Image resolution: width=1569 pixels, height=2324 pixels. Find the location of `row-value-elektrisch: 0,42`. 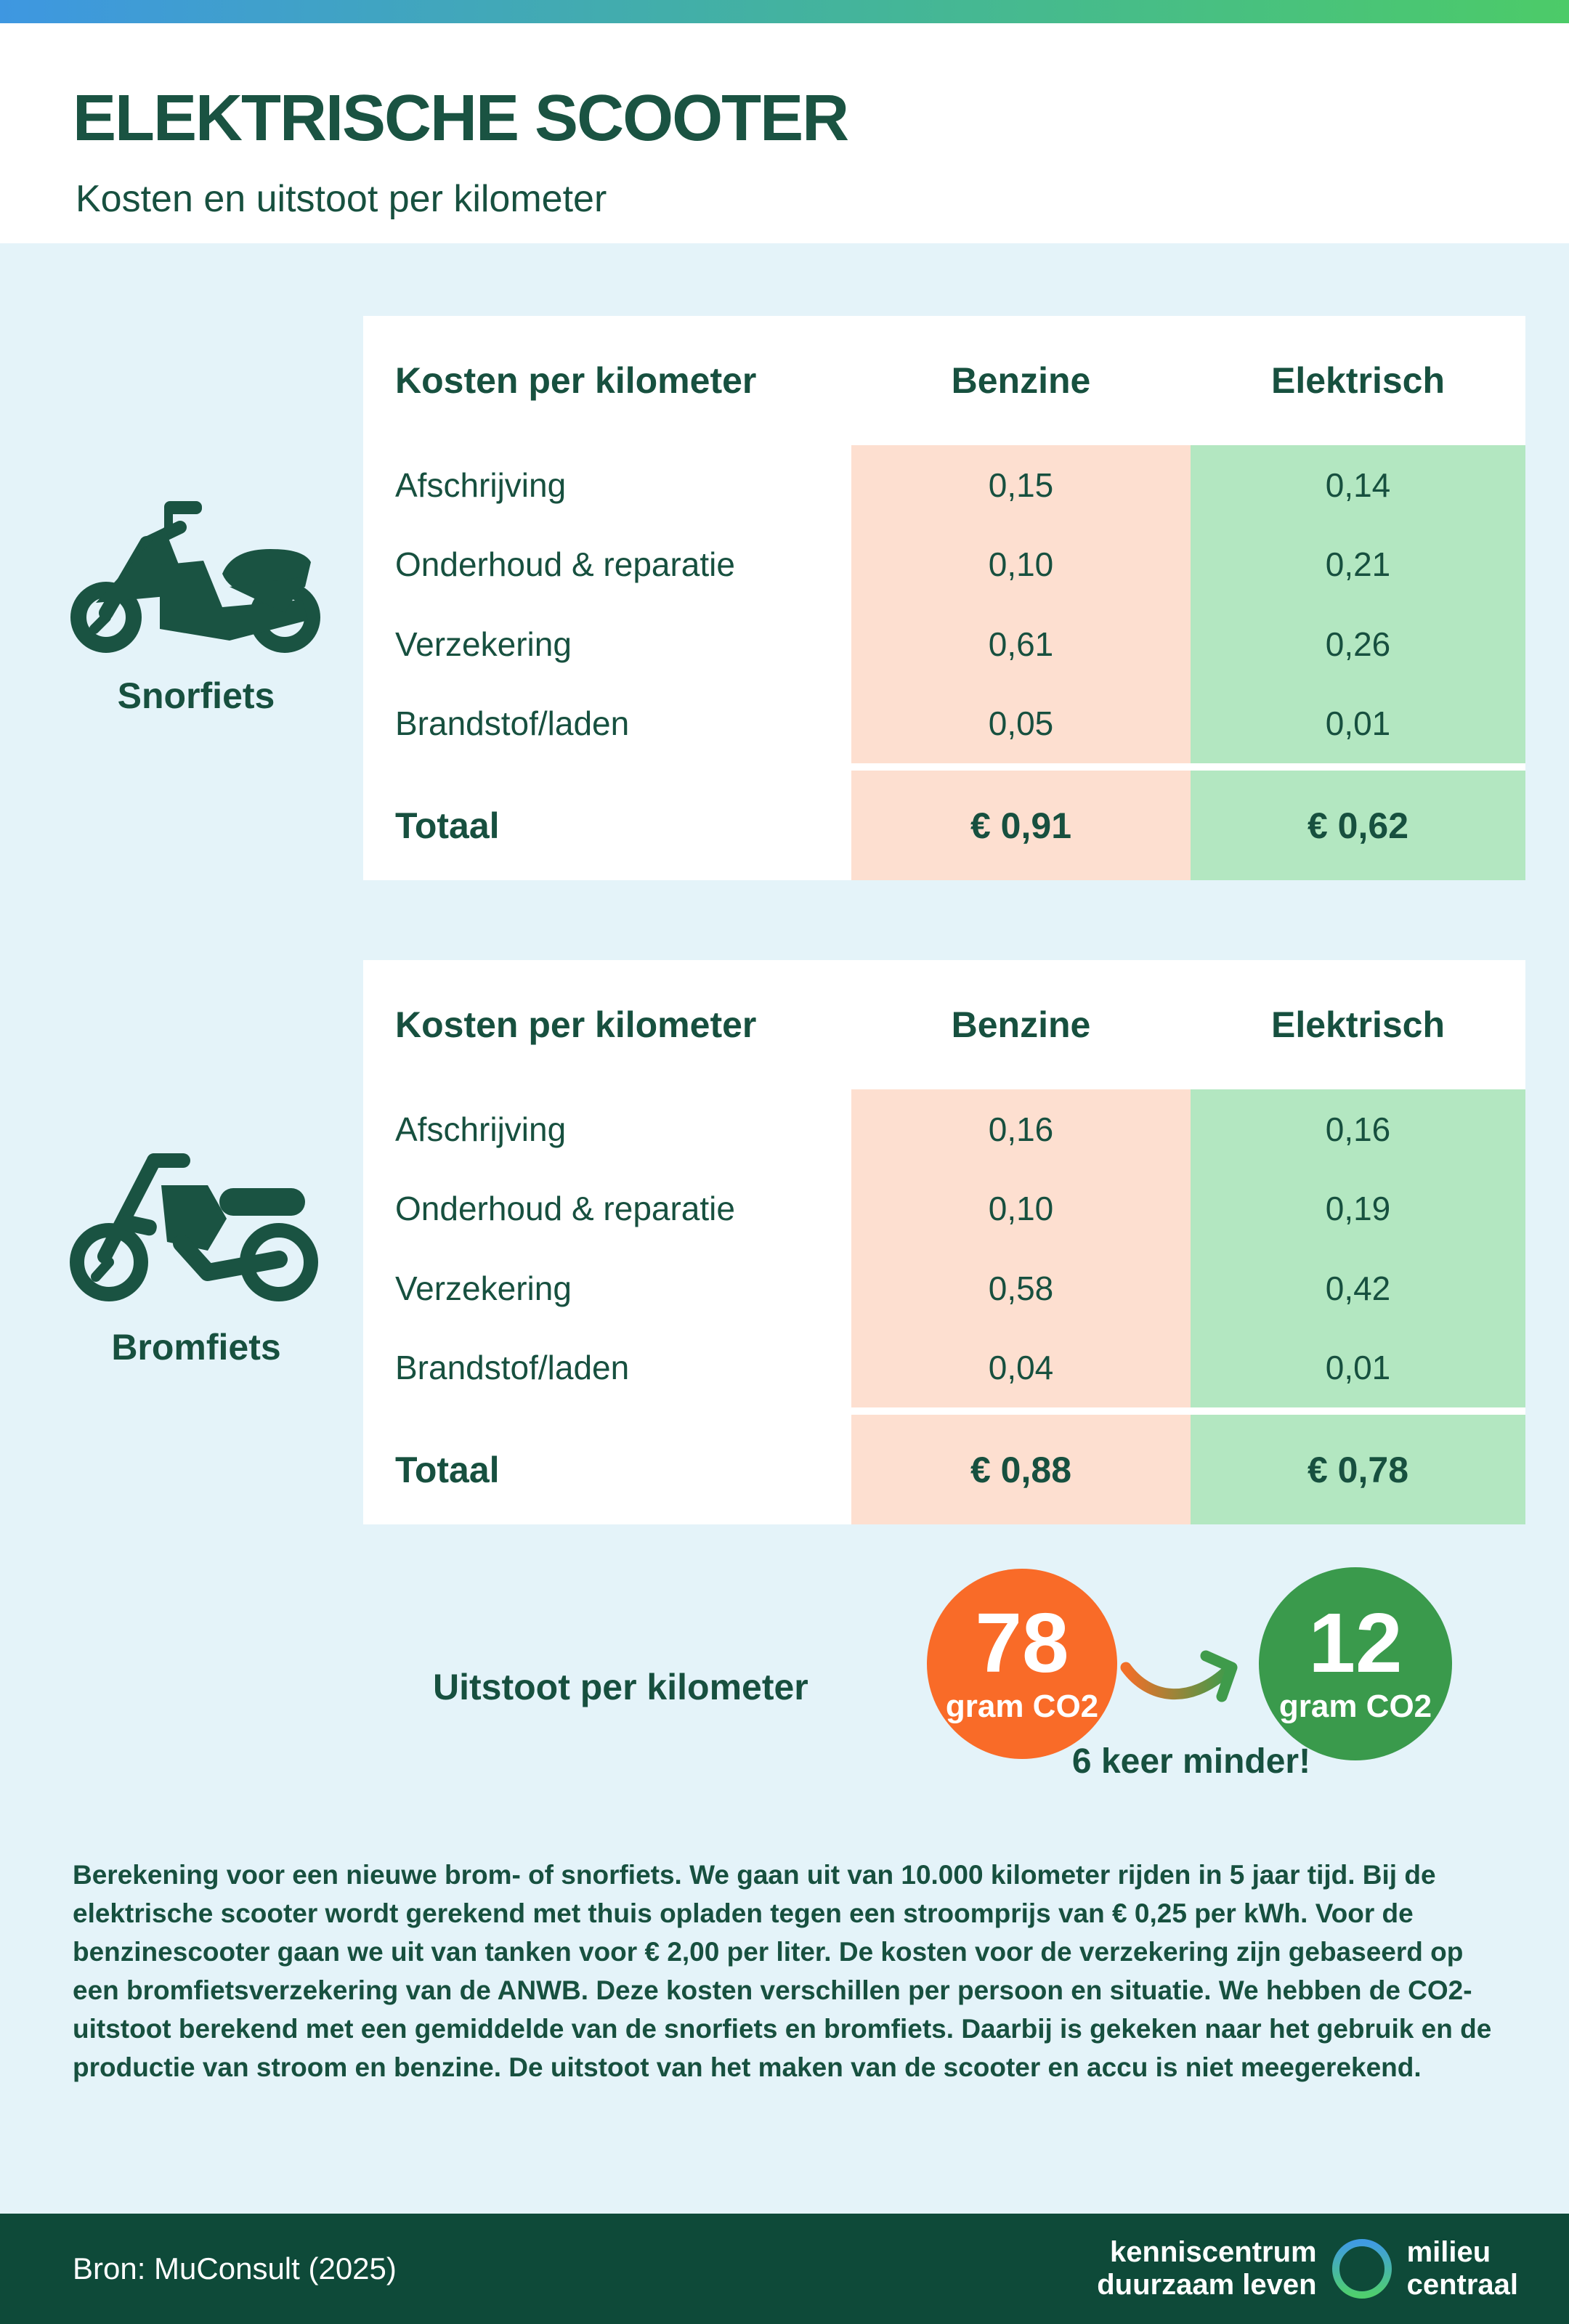

row-value-elektrisch: 0,42 is located at coordinates (1358, 1288).